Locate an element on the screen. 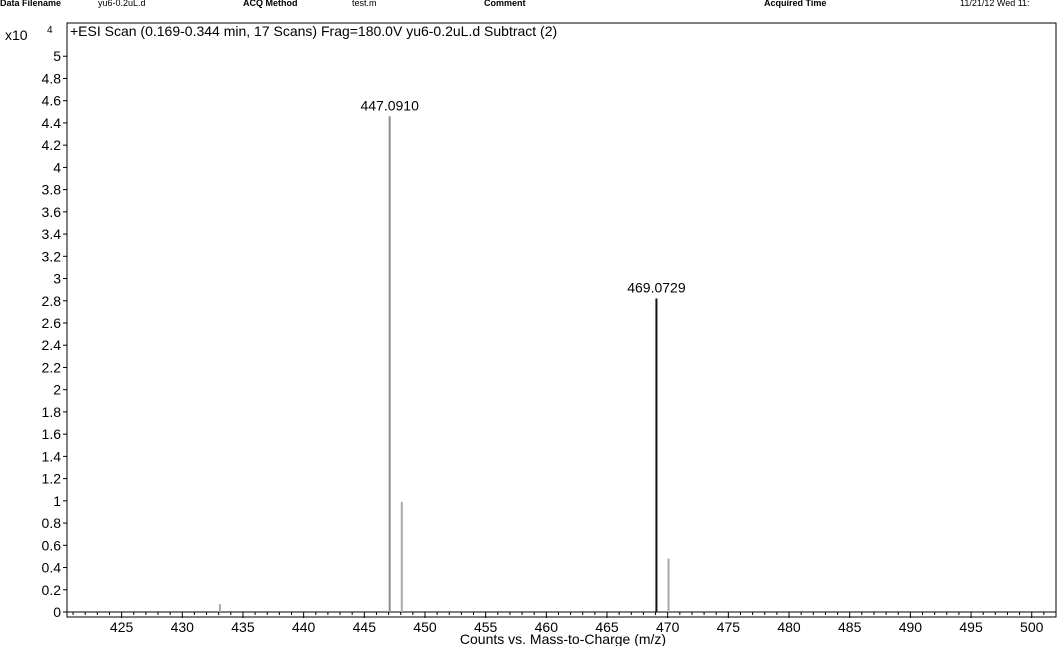  y-tick-label: 0.8 is located at coordinates (52, 523).